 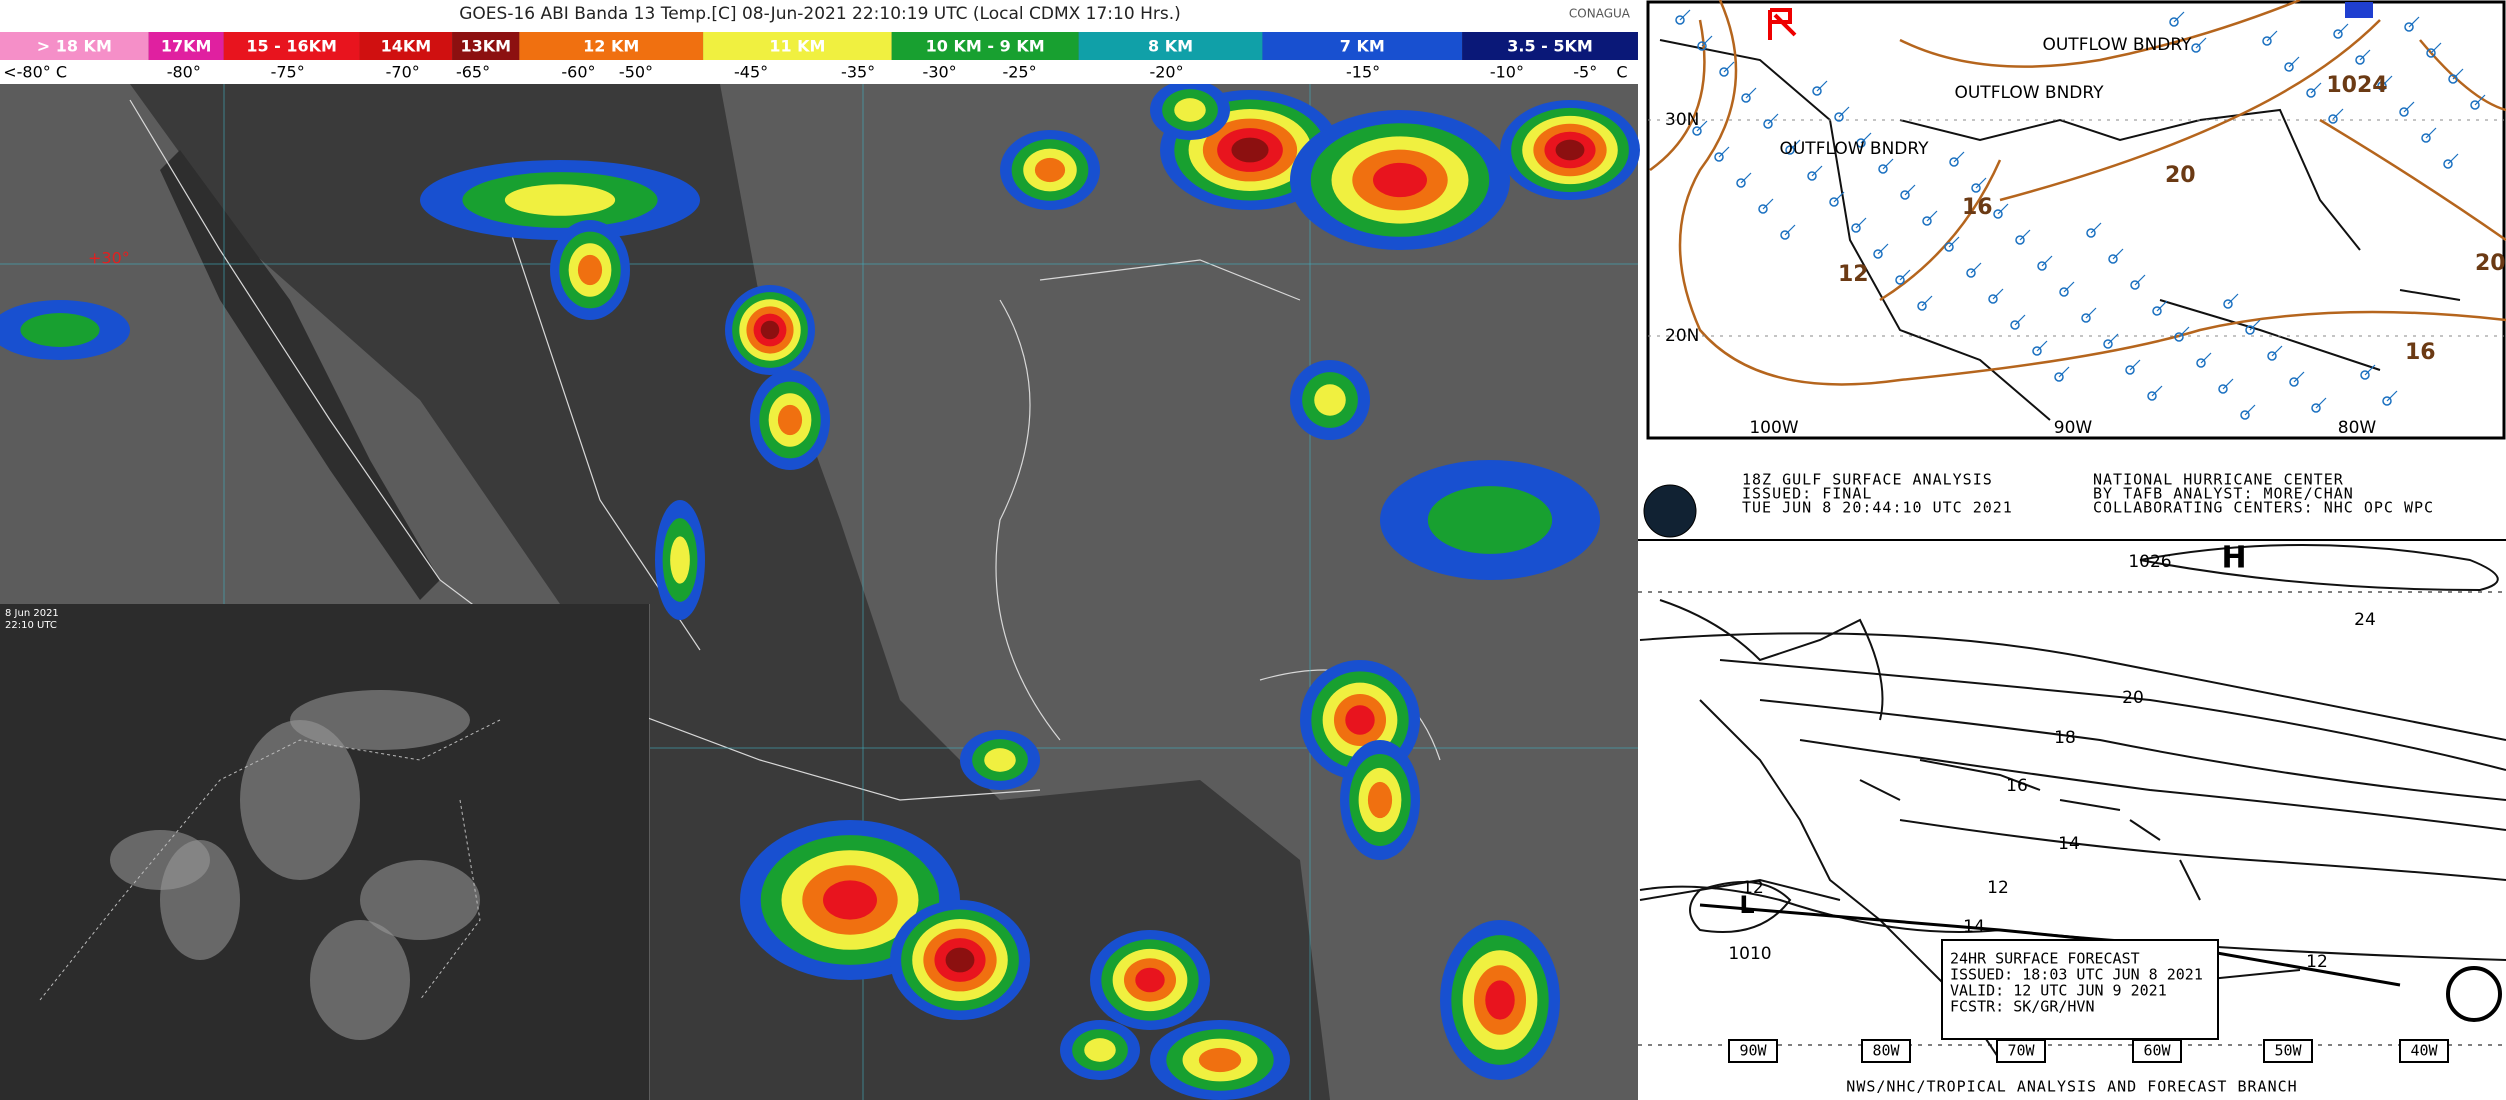 What do you see at coordinates (1621, 72) in the screenshot?
I see `temp-label: C` at bounding box center [1621, 72].